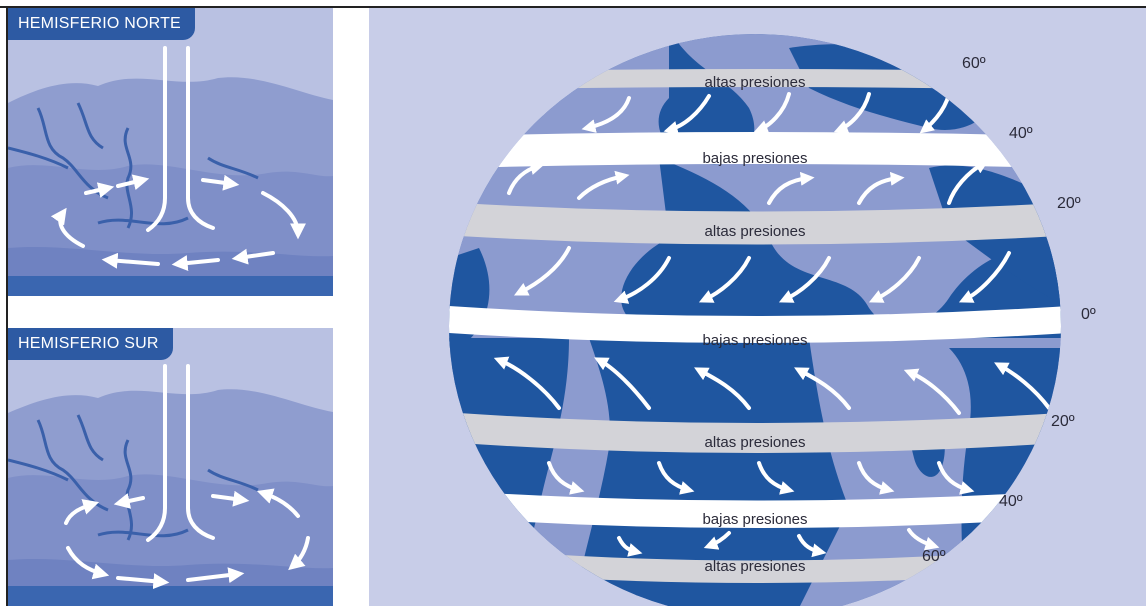  I want to click on band-label-high-20s: altas presiones, so click(755, 442).